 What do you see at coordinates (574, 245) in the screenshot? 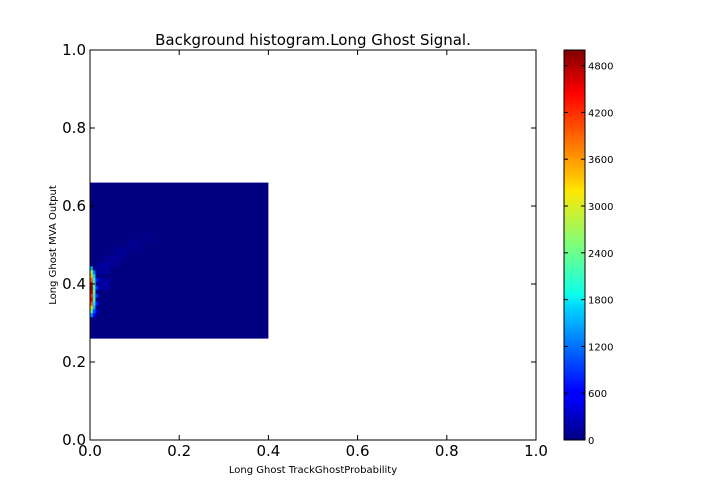
I see `colorbar-gradient` at bounding box center [574, 245].